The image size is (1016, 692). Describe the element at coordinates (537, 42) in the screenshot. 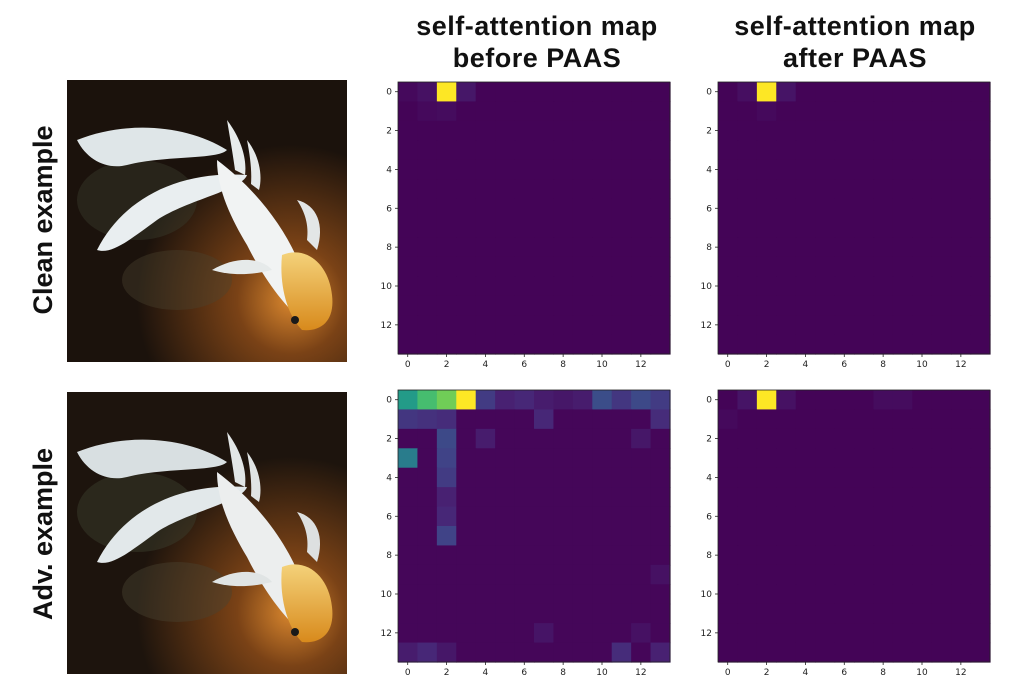

I see `header-before-paas: self-attention map before PAAS` at that location.